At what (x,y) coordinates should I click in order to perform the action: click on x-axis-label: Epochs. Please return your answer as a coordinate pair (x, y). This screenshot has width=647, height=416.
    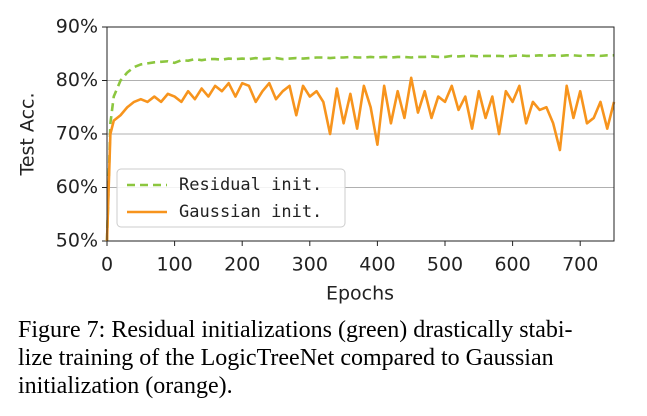
    Looking at the image, I should click on (360, 294).